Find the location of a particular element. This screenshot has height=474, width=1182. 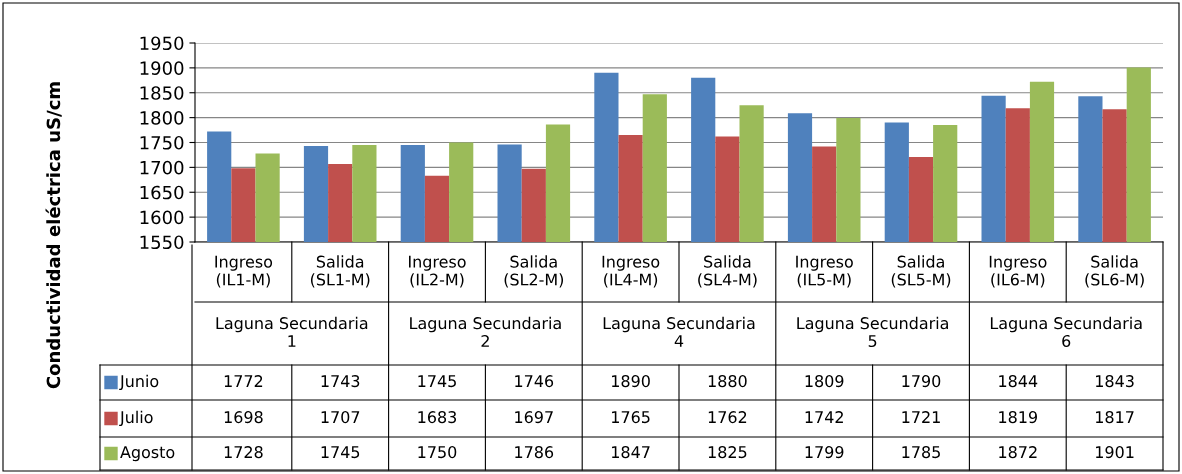

legend-label: Agosto is located at coordinates (147, 454).